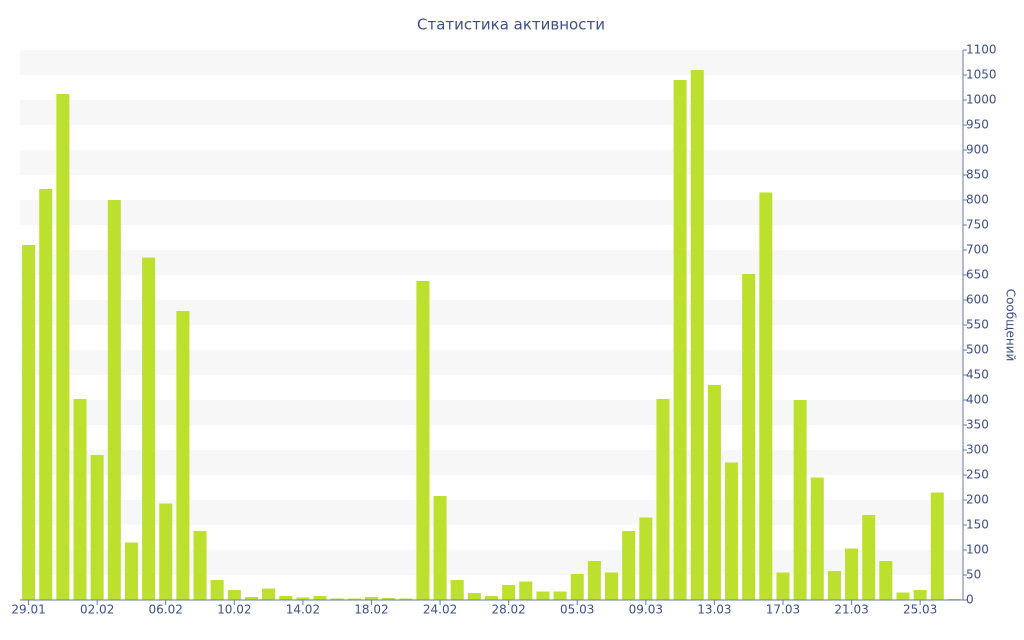  I want to click on y-tick-label: 150, so click(977, 525).